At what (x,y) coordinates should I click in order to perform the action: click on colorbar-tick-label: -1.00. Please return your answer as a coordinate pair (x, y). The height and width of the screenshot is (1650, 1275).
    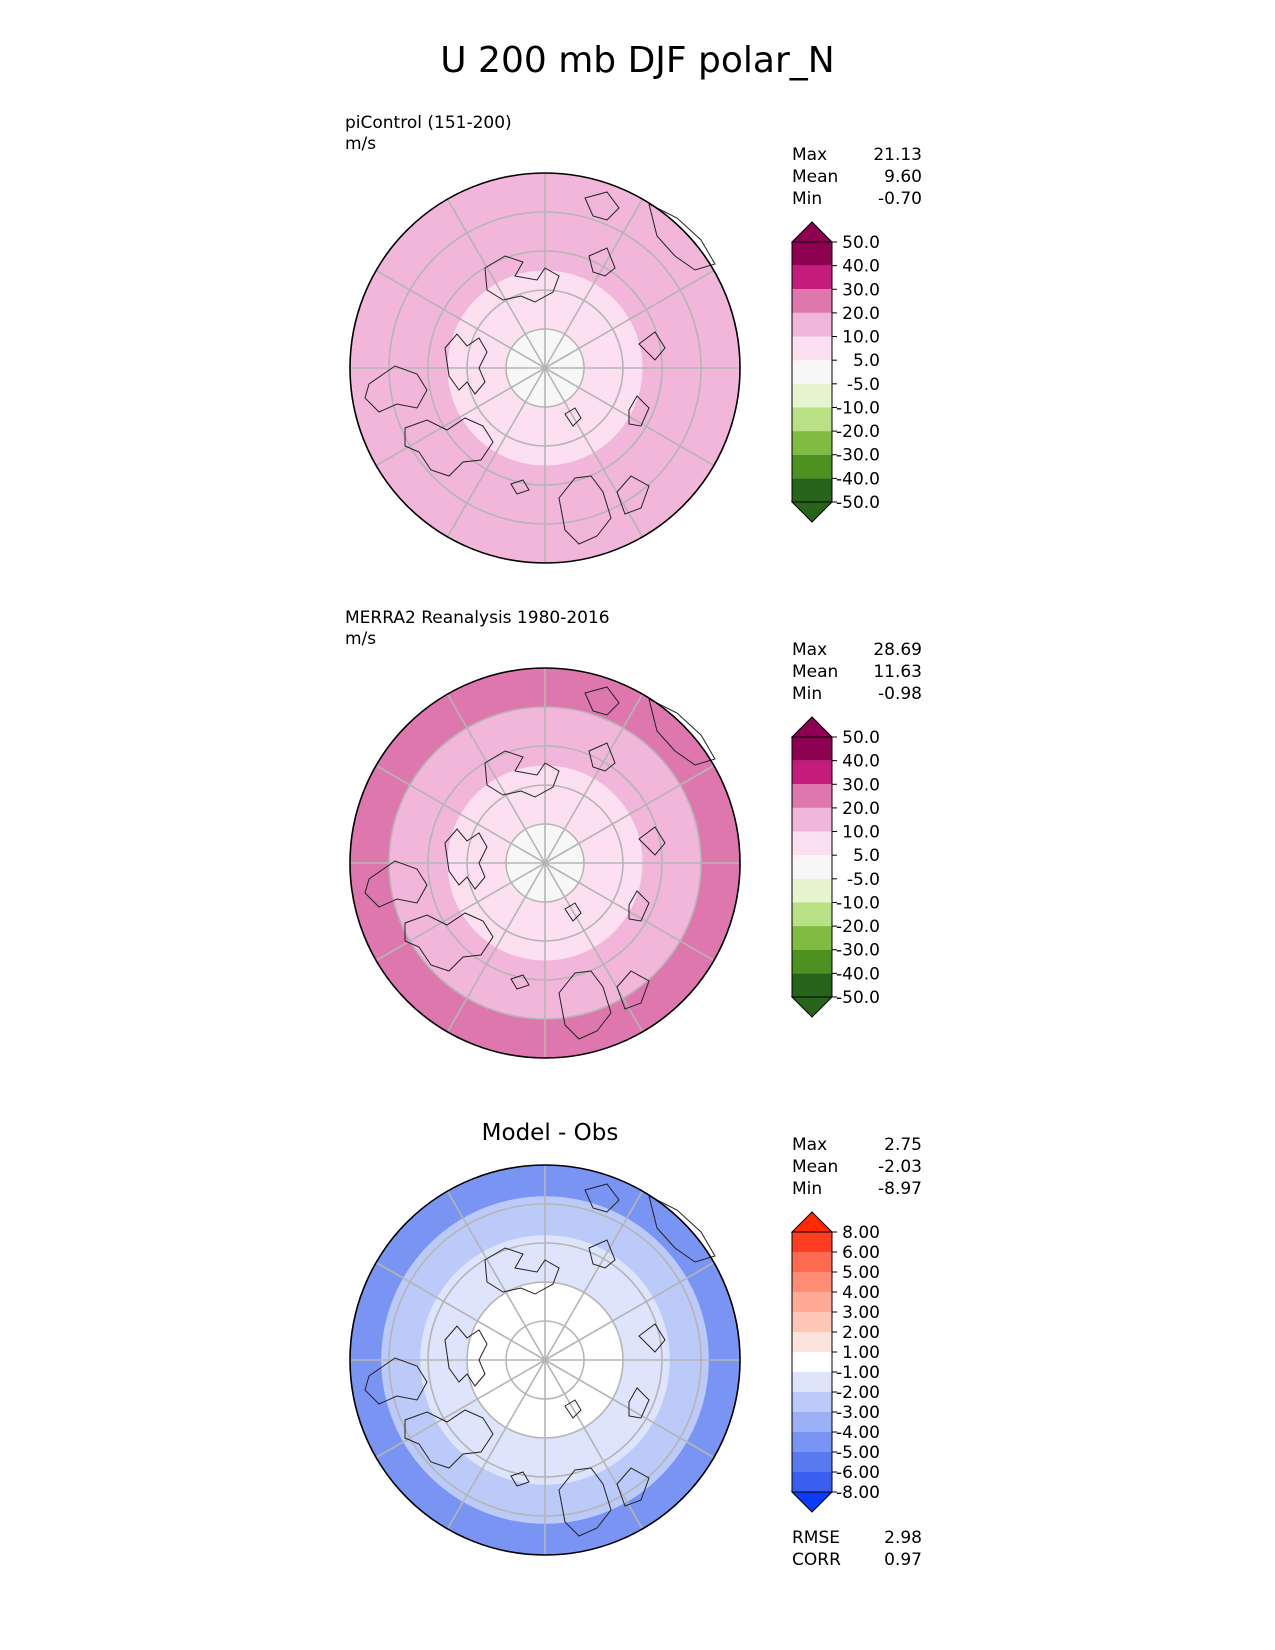
    Looking at the image, I should click on (858, 1373).